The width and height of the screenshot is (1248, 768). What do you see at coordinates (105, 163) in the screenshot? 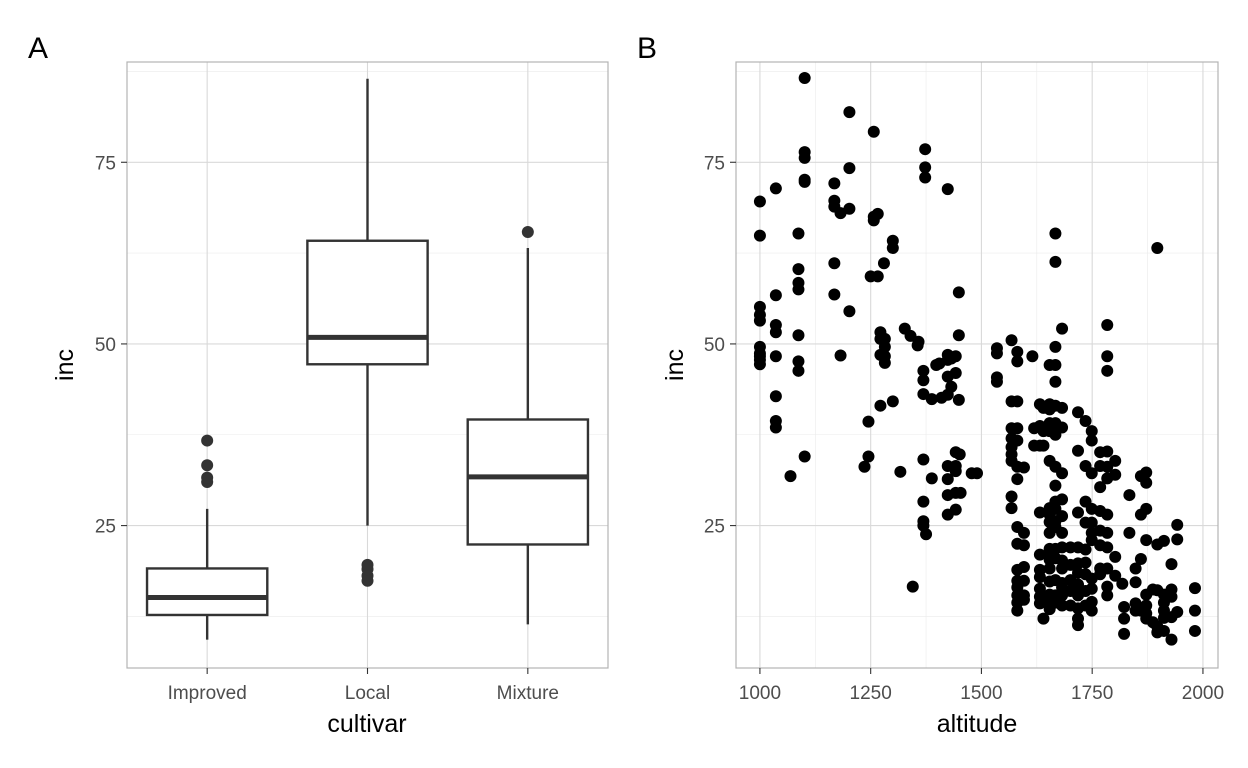
I see `panel-a-y-tick-label: 75` at bounding box center [105, 163].